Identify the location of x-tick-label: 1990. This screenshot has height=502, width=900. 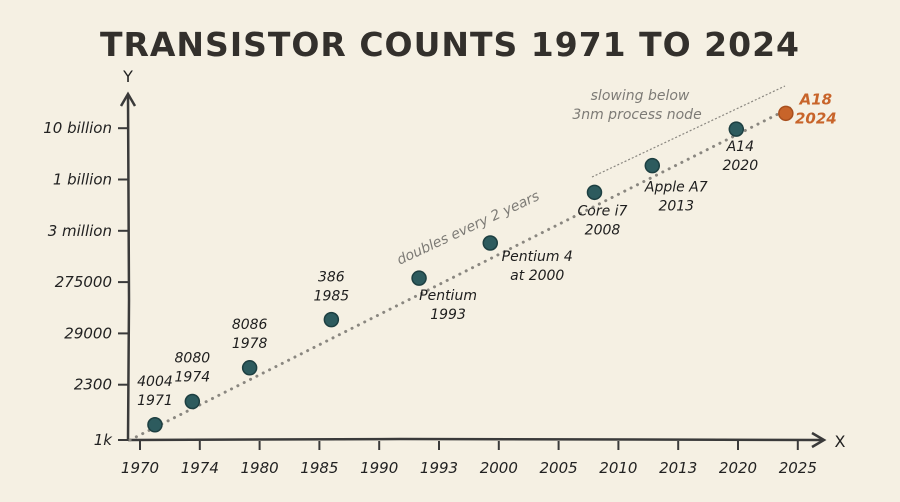
(379, 468).